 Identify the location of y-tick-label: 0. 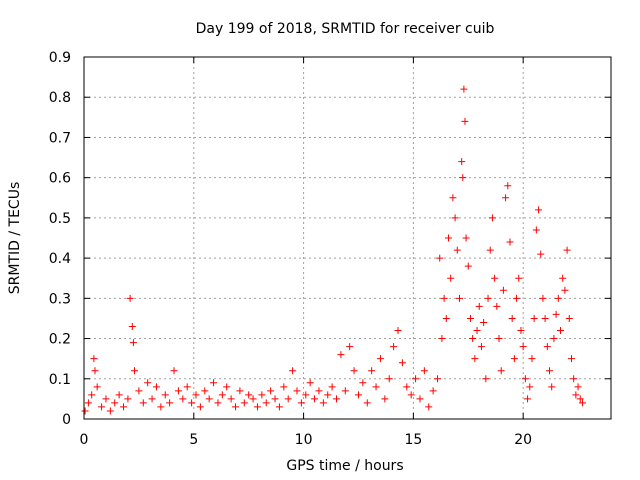
(66, 420).